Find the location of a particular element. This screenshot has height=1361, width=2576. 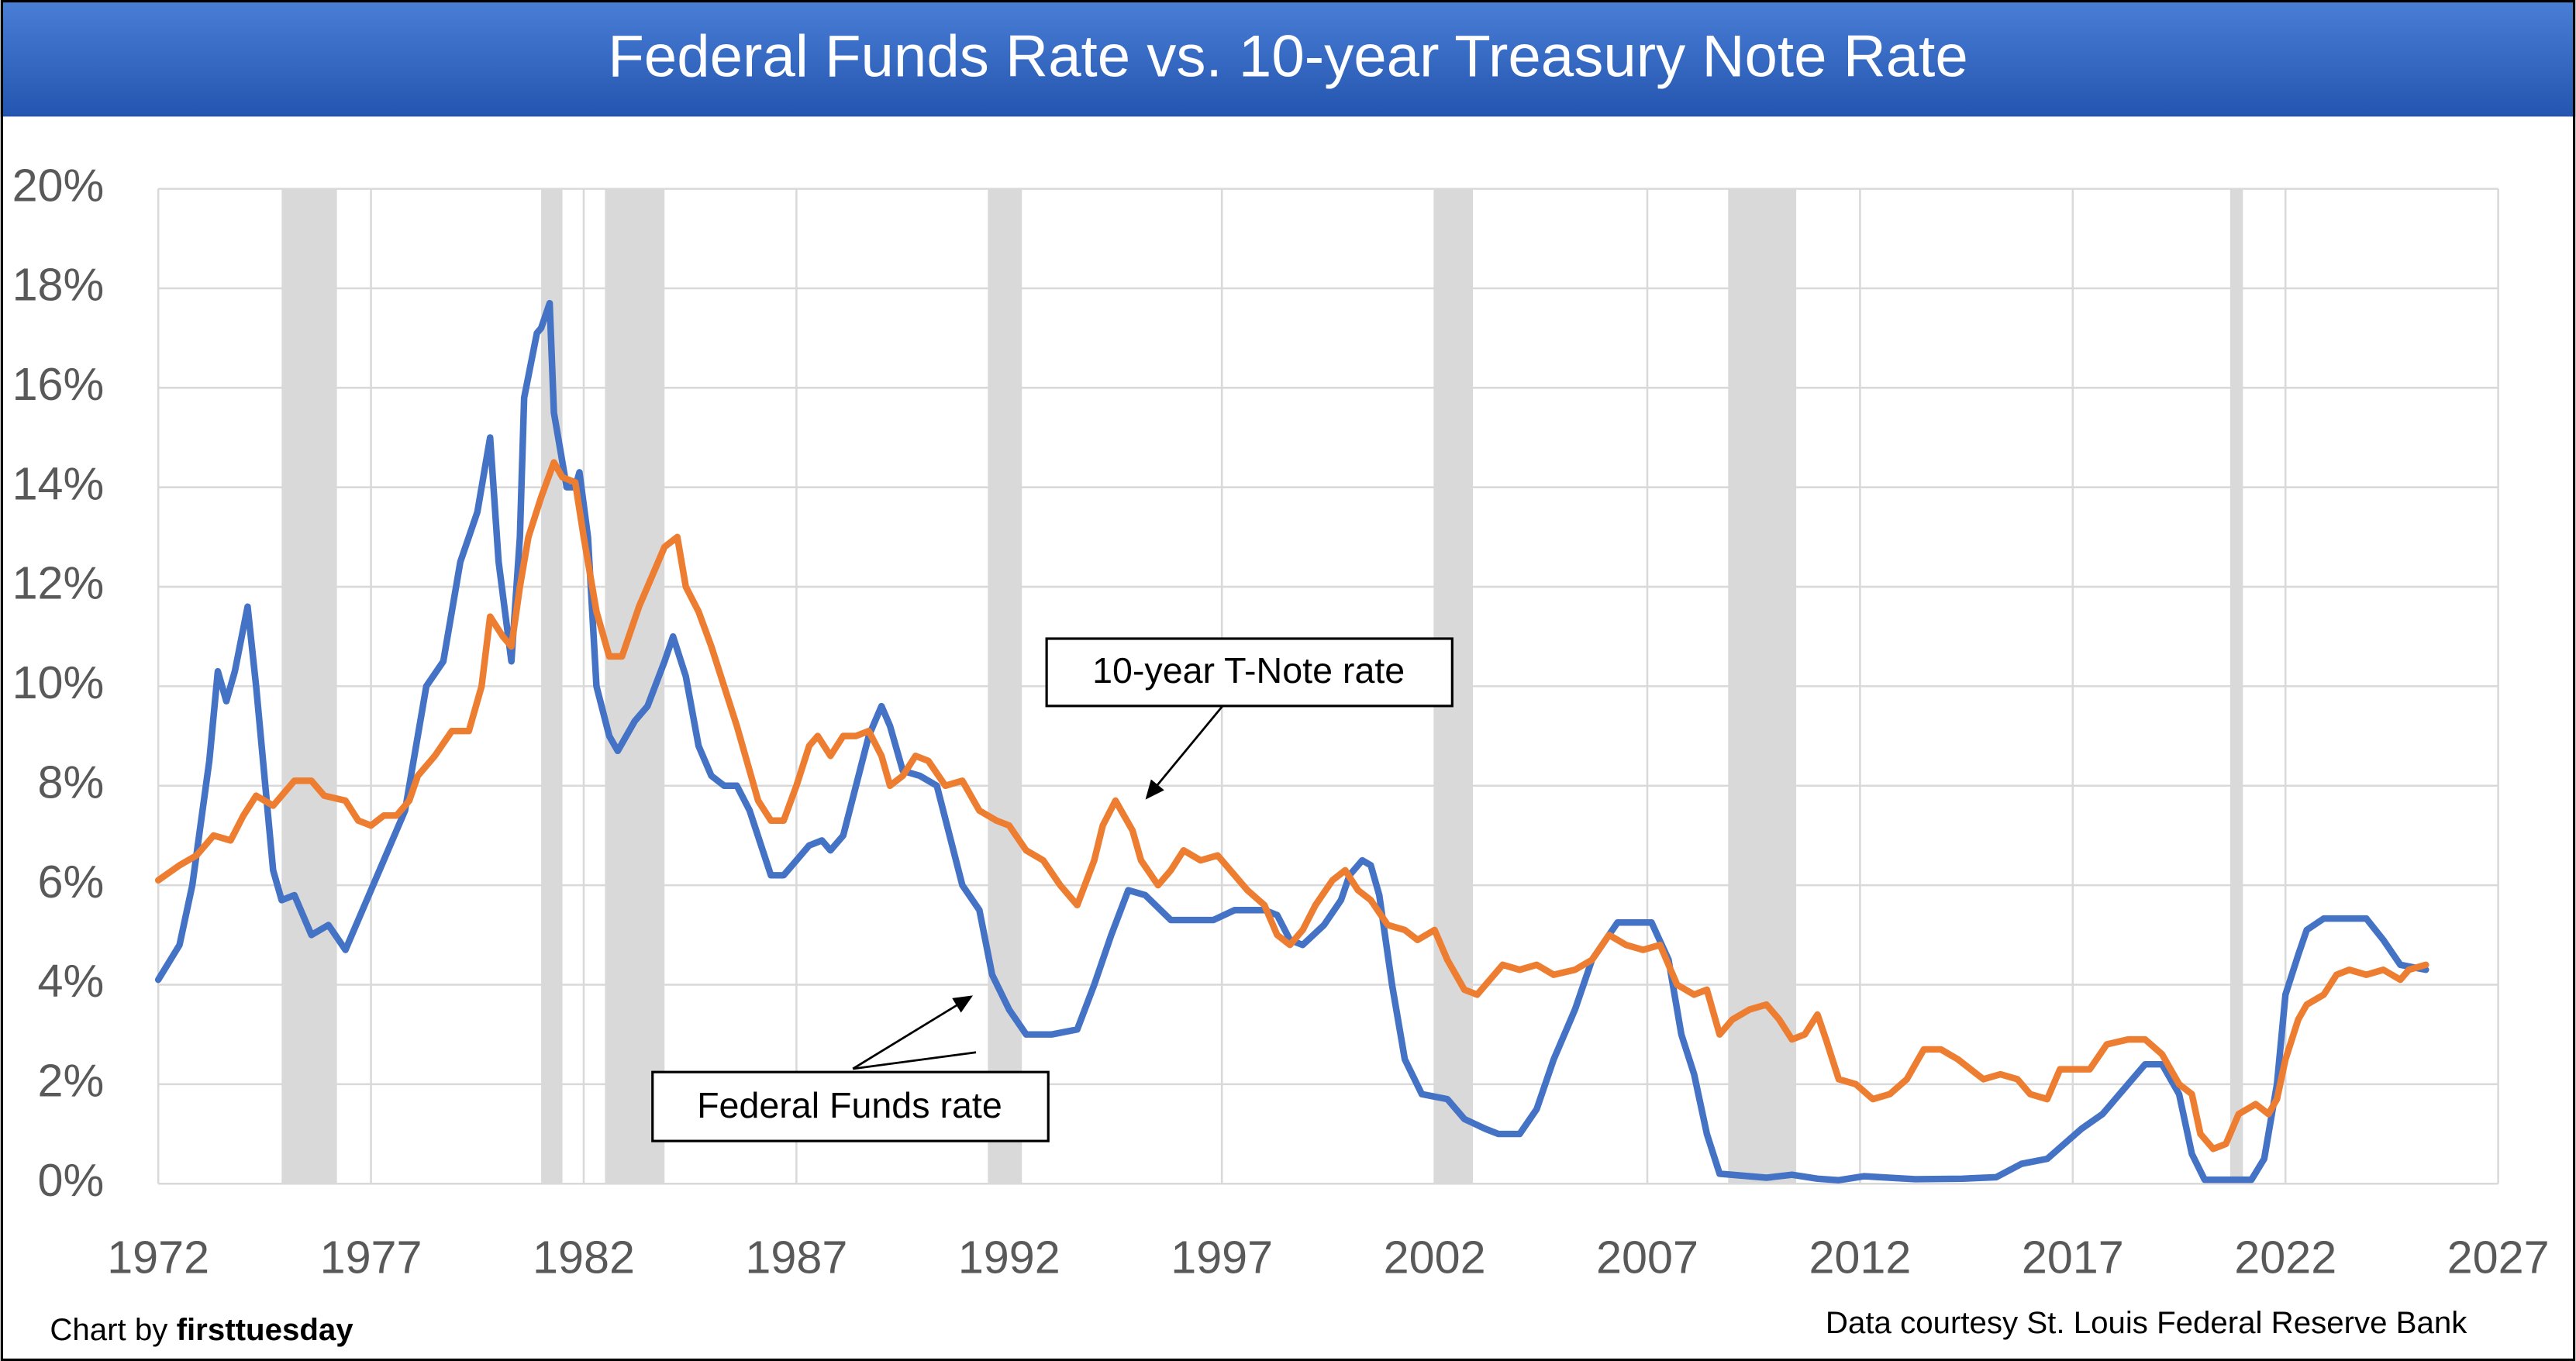

tnote-arrow is located at coordinates (1185, 751).